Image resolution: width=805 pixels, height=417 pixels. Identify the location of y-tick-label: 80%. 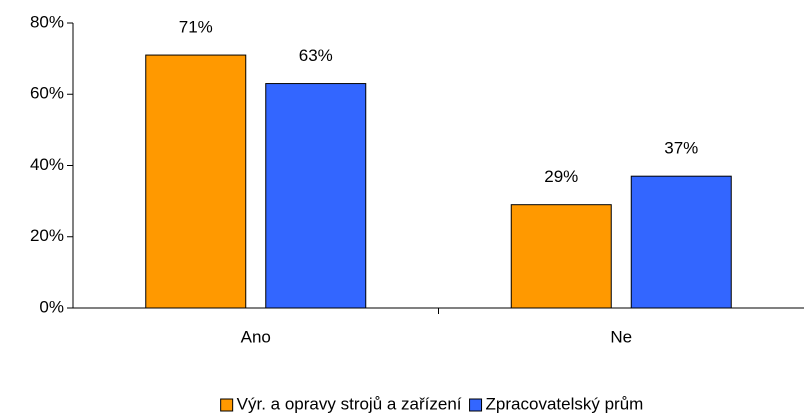
(47, 21).